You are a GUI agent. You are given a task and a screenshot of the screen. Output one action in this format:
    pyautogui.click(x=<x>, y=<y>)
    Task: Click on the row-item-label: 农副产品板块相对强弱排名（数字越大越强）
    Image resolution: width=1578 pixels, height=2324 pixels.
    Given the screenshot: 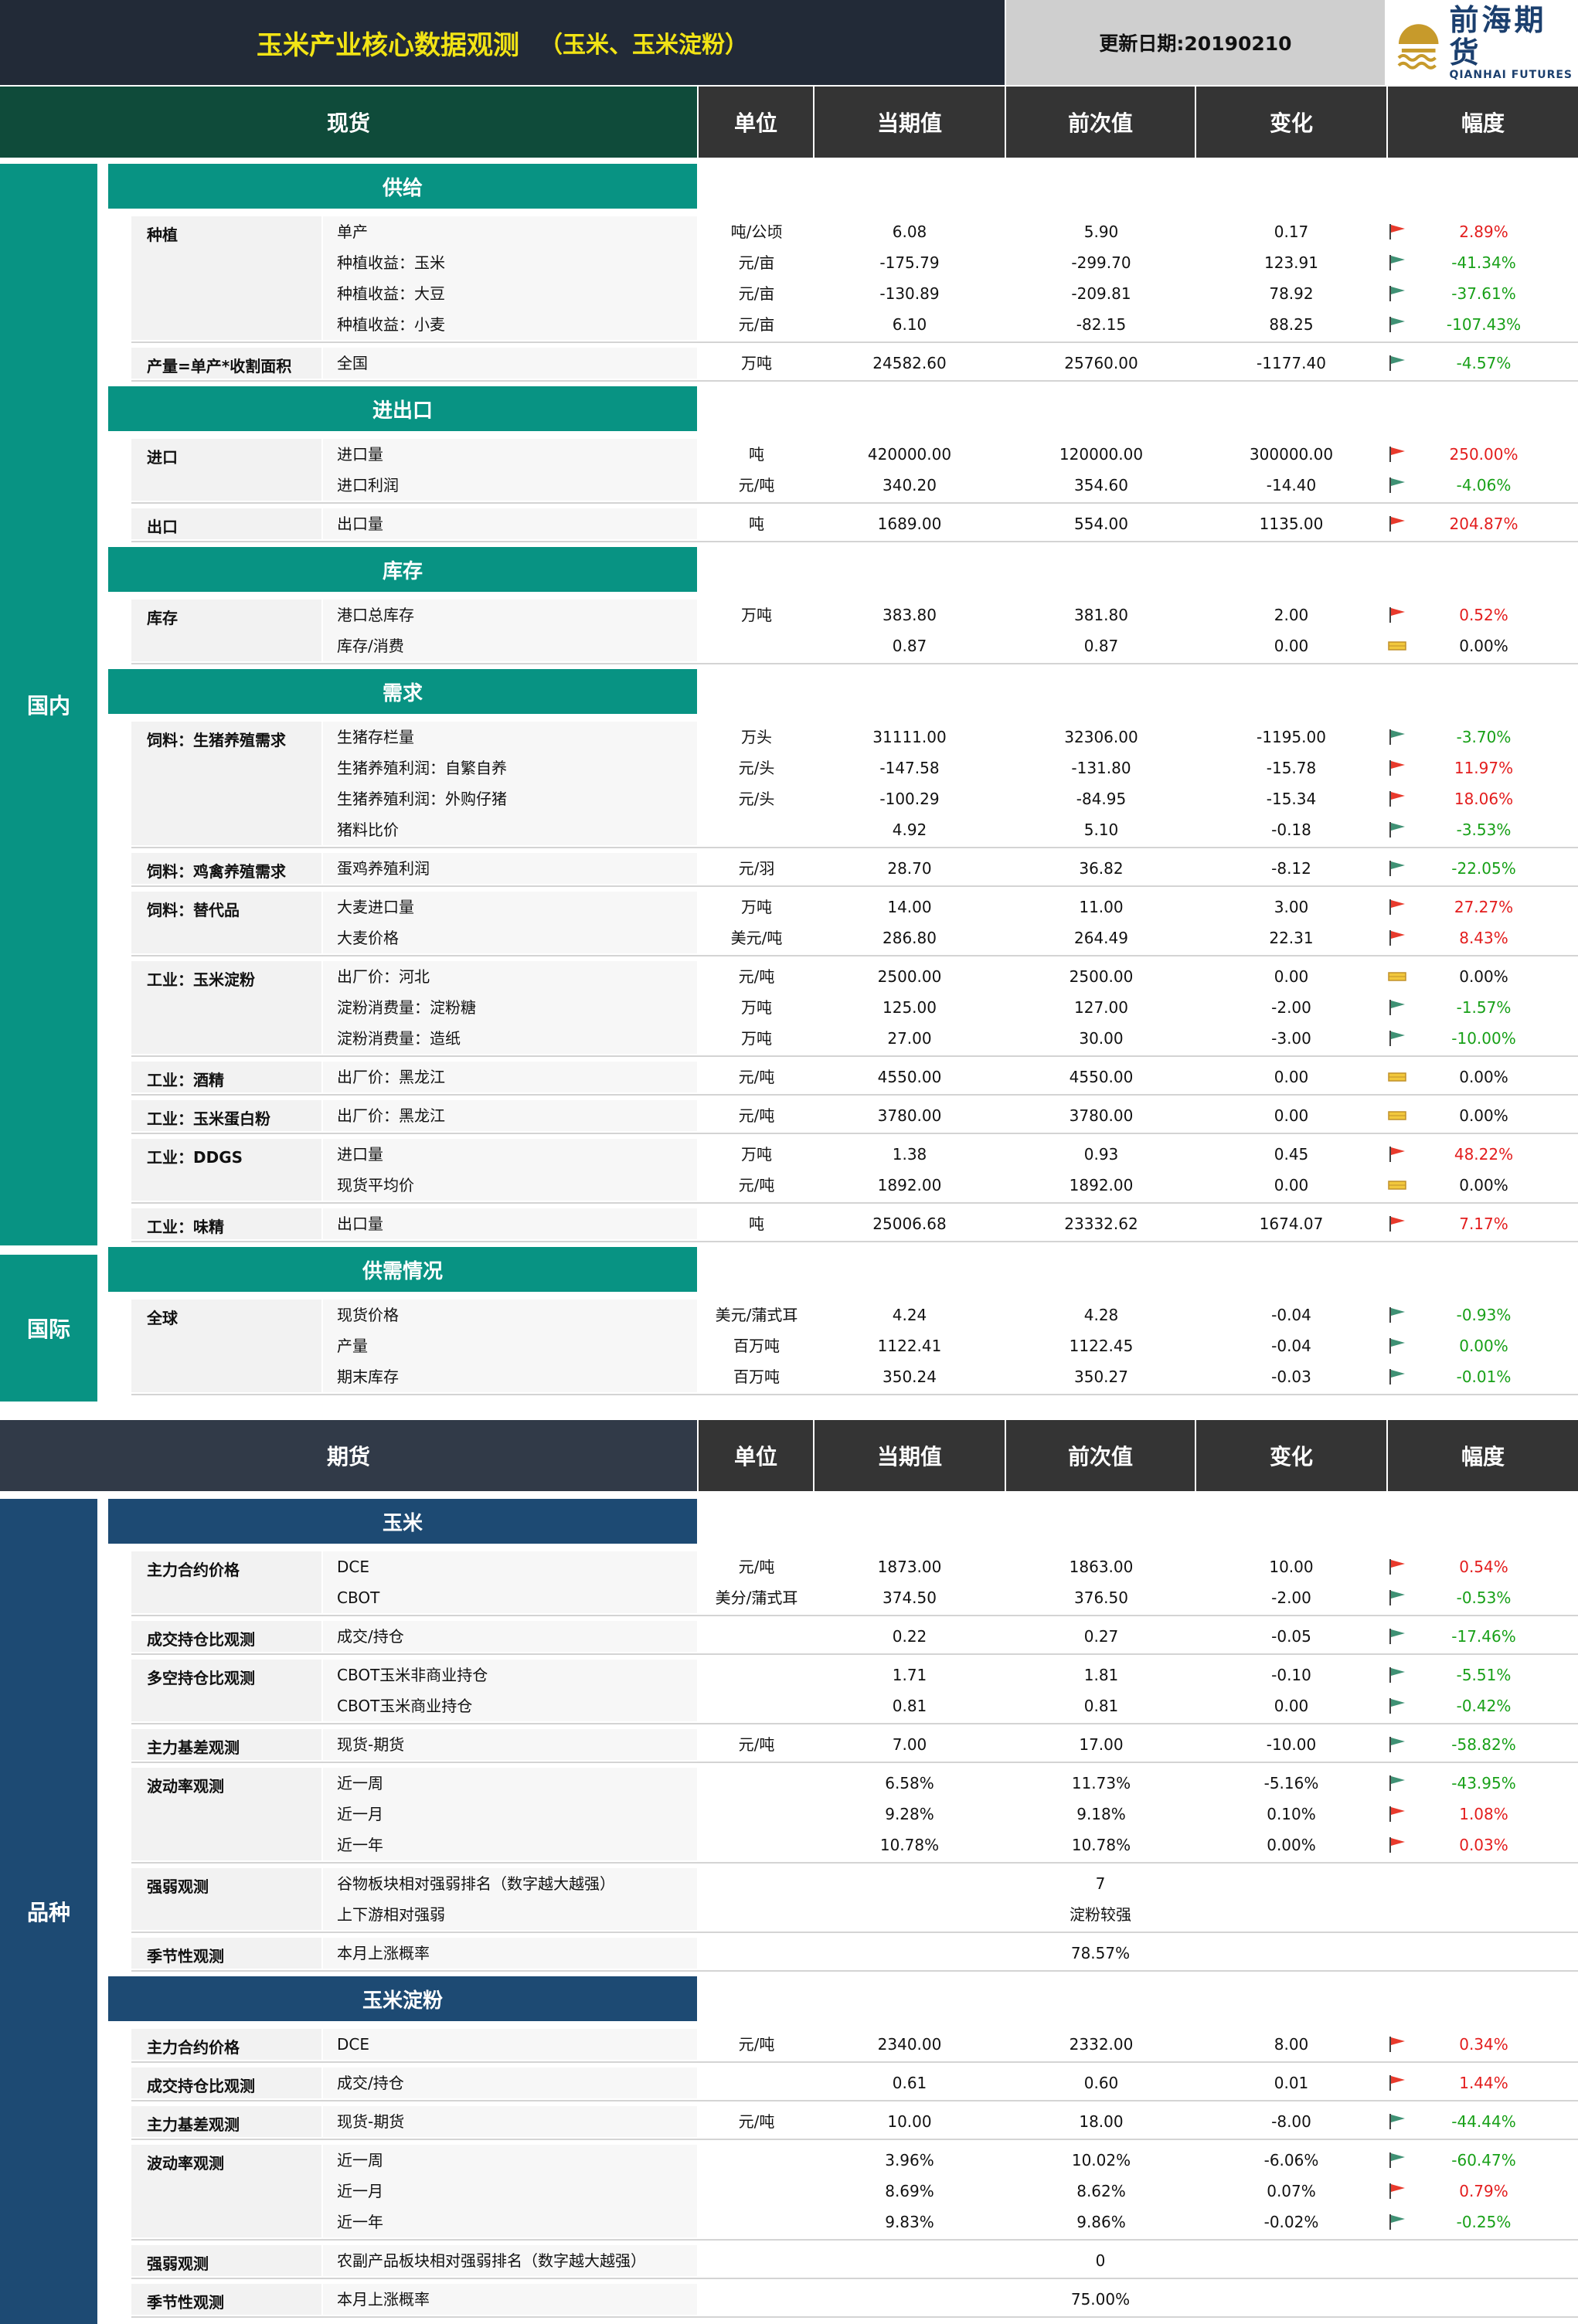 What is the action you would take?
    pyautogui.click(x=491, y=2260)
    